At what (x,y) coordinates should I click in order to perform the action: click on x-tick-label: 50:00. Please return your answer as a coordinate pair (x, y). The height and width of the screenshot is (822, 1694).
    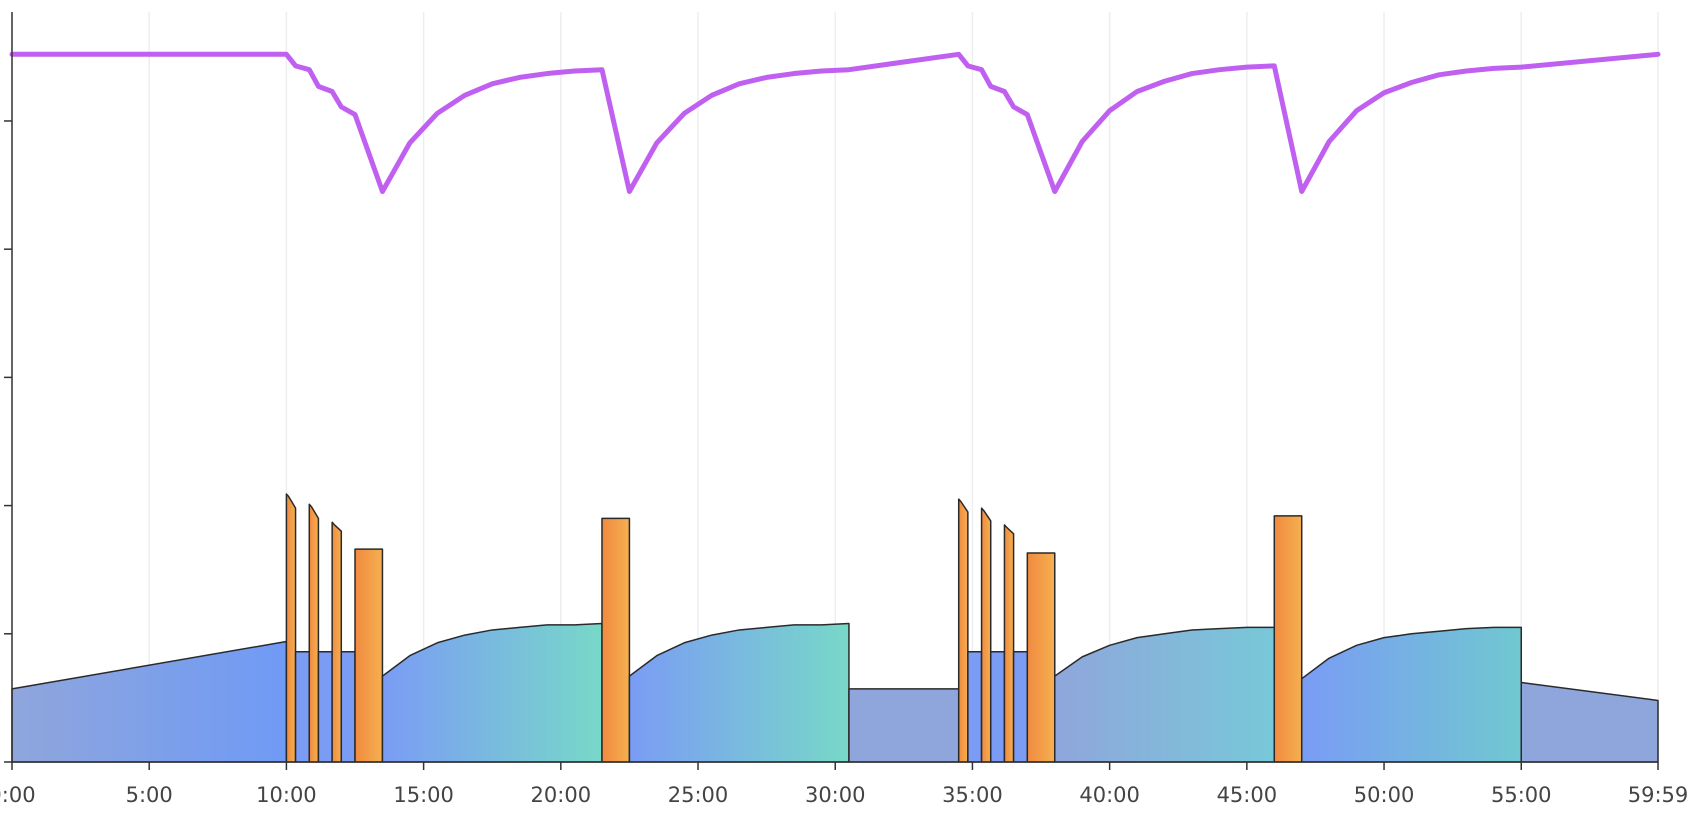
    Looking at the image, I should click on (1384, 795).